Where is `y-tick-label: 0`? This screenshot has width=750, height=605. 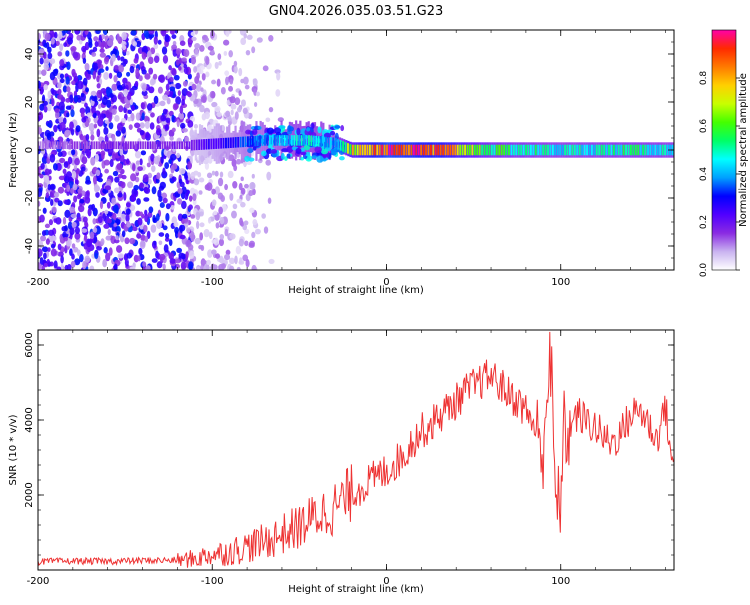 y-tick-label: 0 is located at coordinates (29, 150).